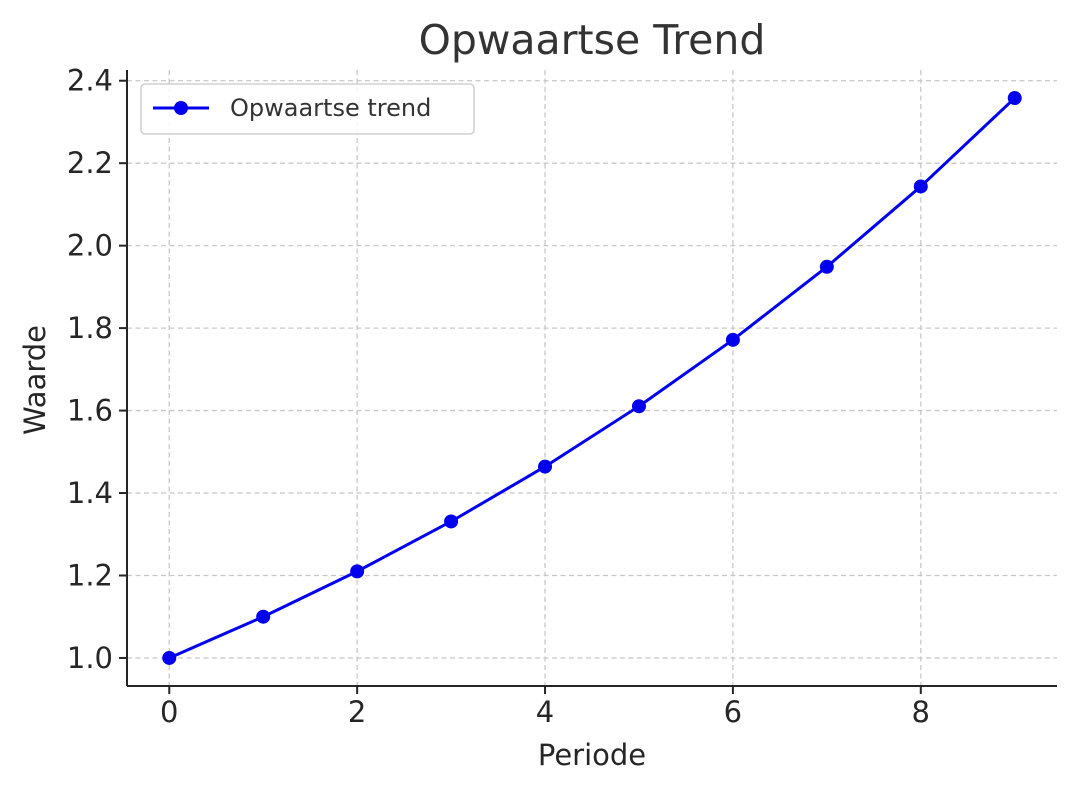 The image size is (1077, 793). What do you see at coordinates (592, 40) in the screenshot?
I see `chart-title: Opwaartse Trend` at bounding box center [592, 40].